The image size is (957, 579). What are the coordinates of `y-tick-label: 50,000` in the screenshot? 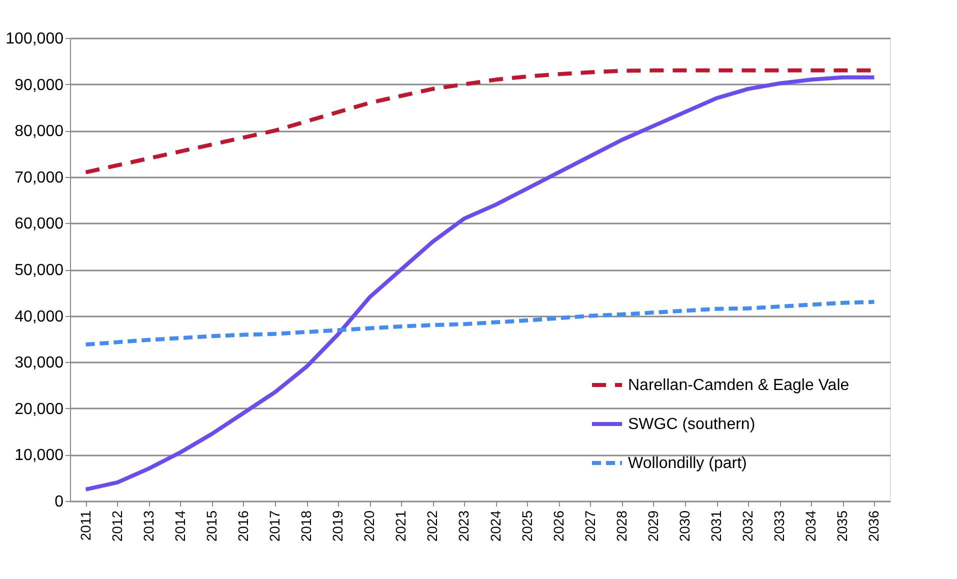 It's located at (39, 270).